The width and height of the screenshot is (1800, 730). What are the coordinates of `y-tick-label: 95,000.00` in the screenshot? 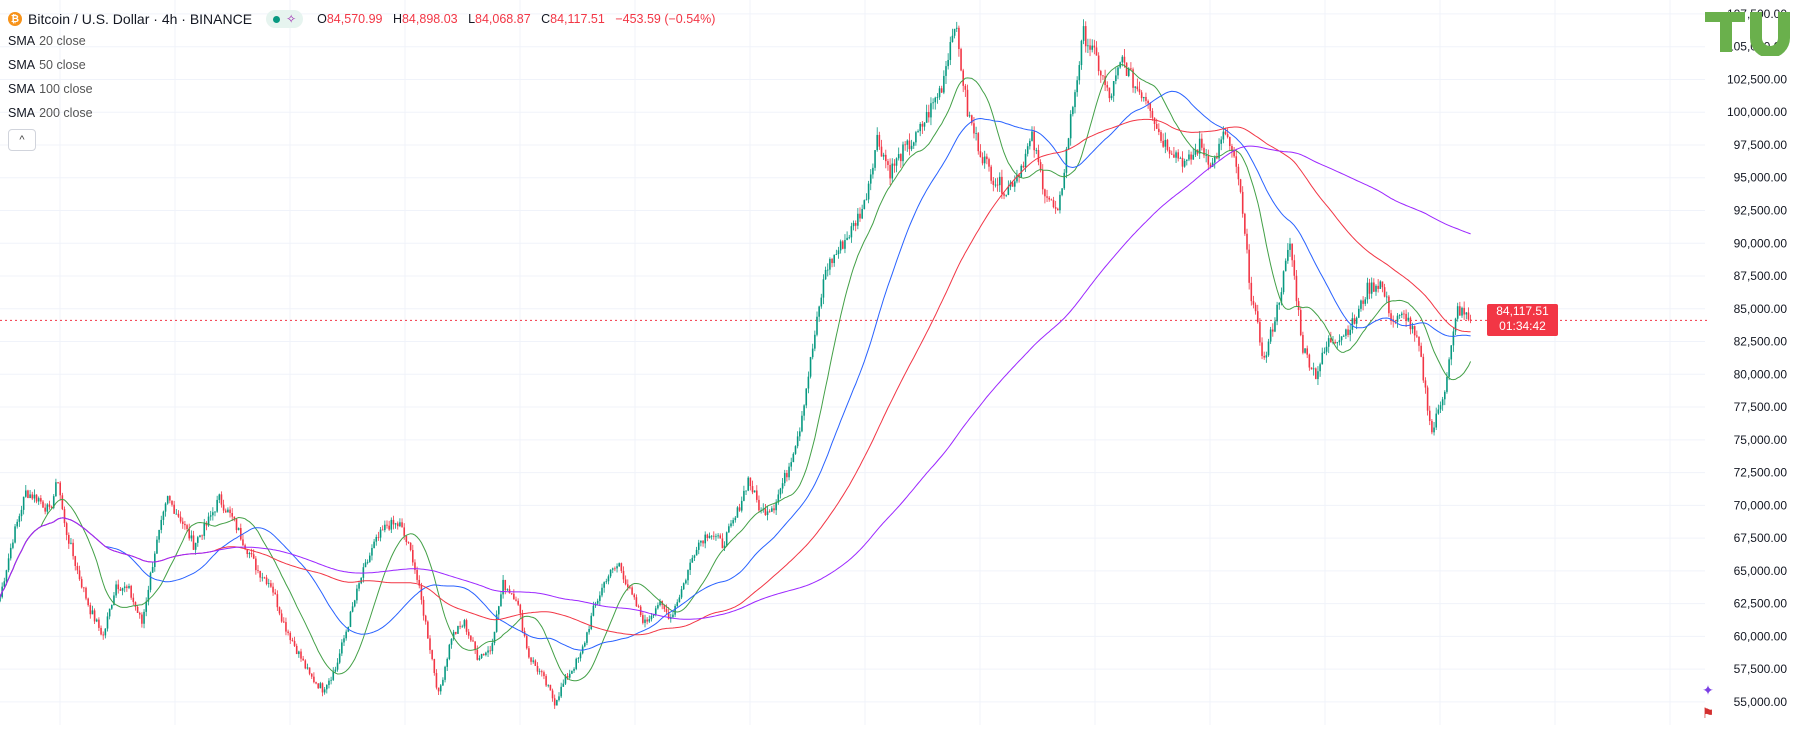 It's located at (1761, 178).